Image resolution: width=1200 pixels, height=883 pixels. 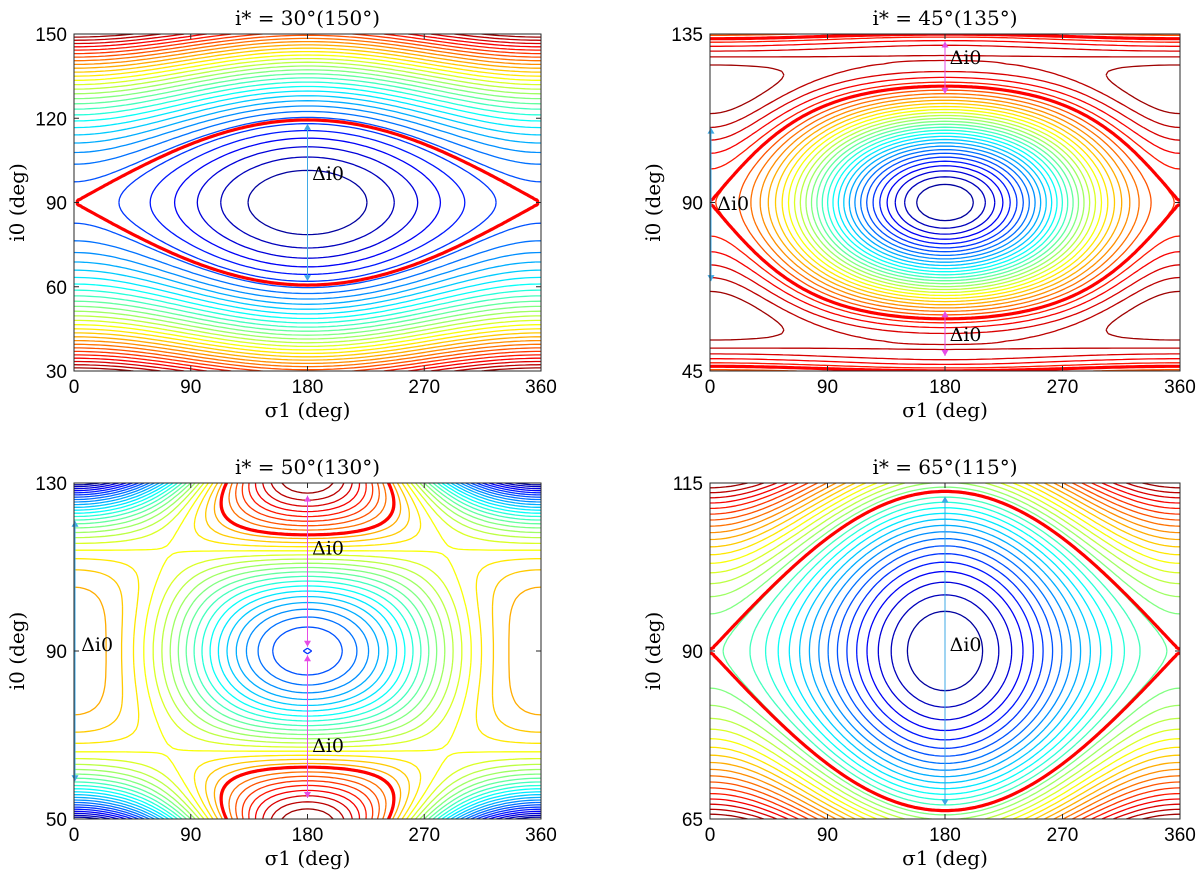 What do you see at coordinates (692, 372) in the screenshot?
I see `y-tick-label: 45` at bounding box center [692, 372].